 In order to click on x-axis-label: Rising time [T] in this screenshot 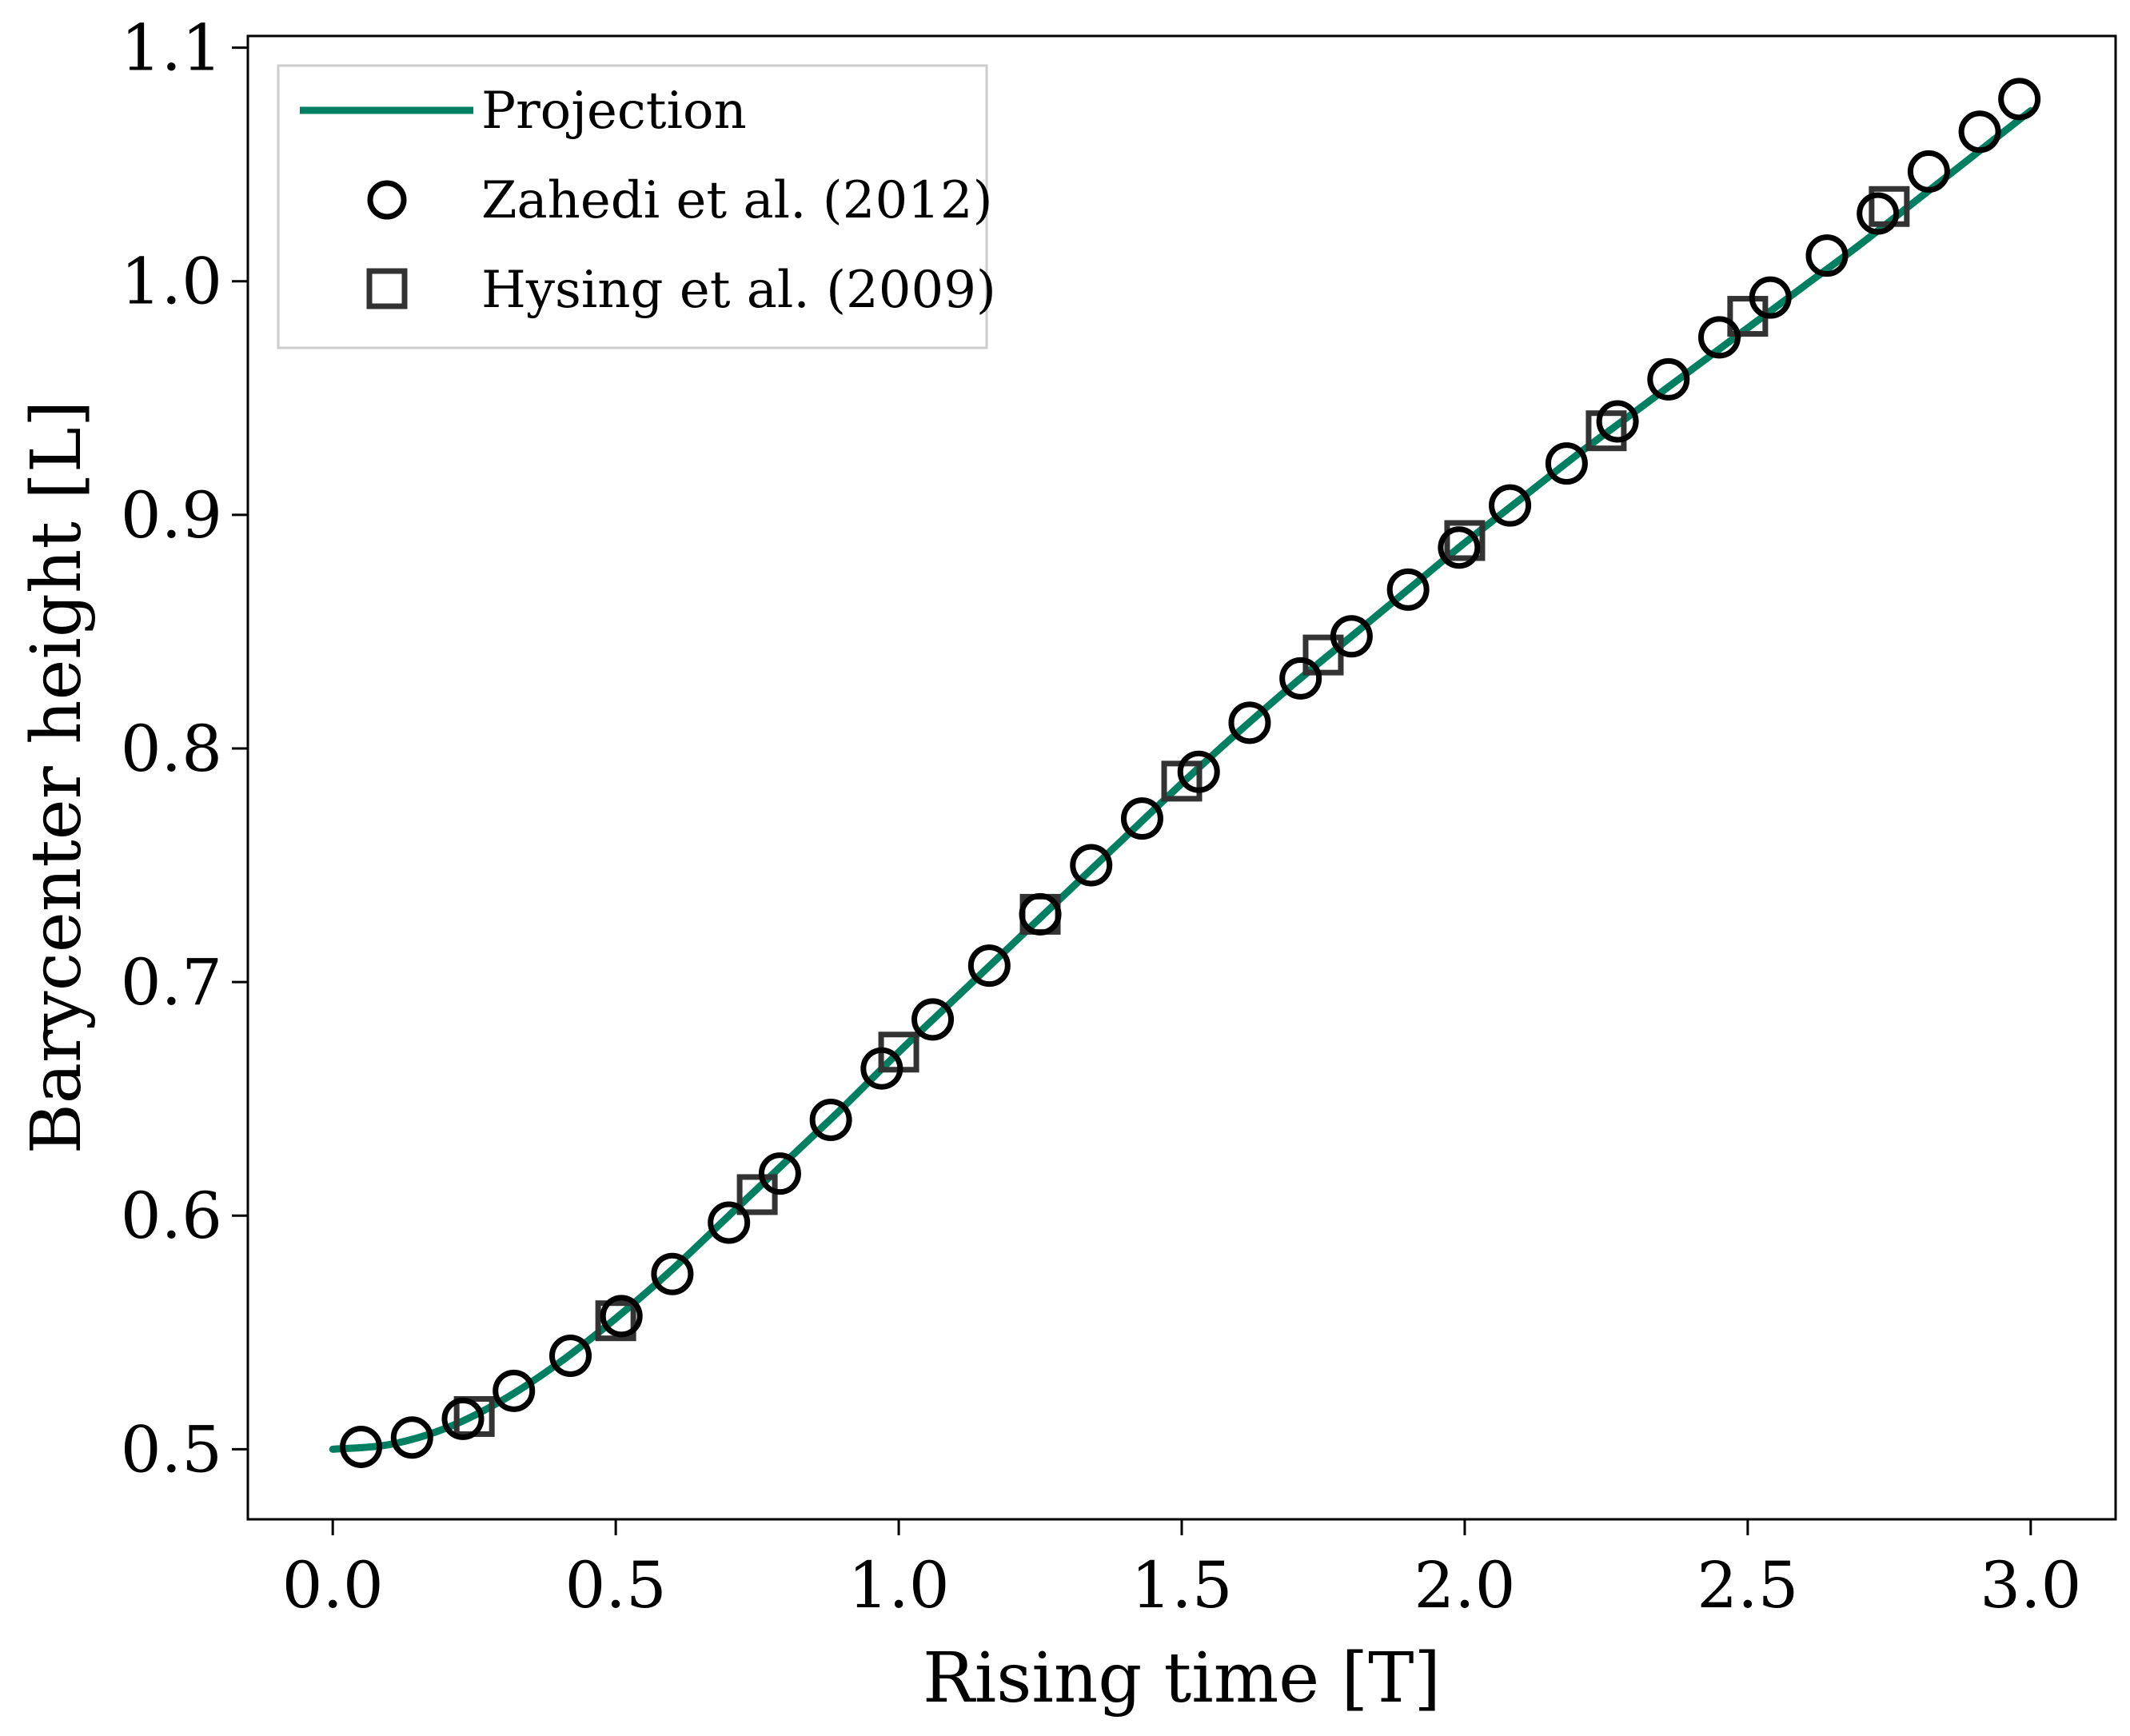, I will do `click(1182, 1678)`.